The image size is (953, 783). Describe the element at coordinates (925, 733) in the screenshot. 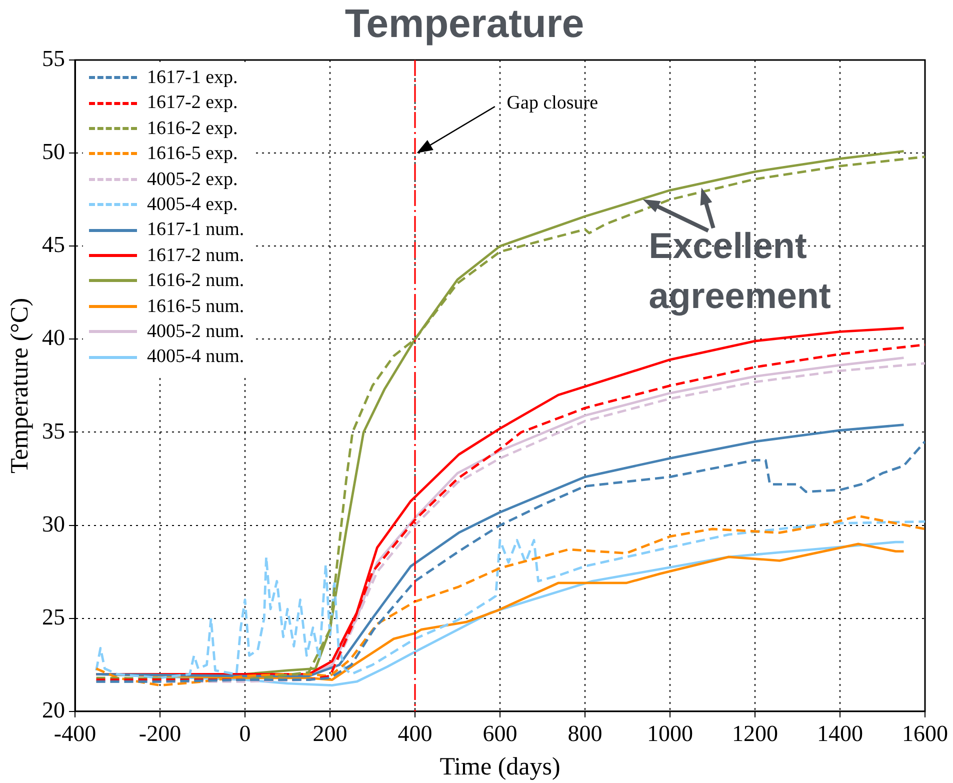

I see `x-tick-label: 1600` at that location.